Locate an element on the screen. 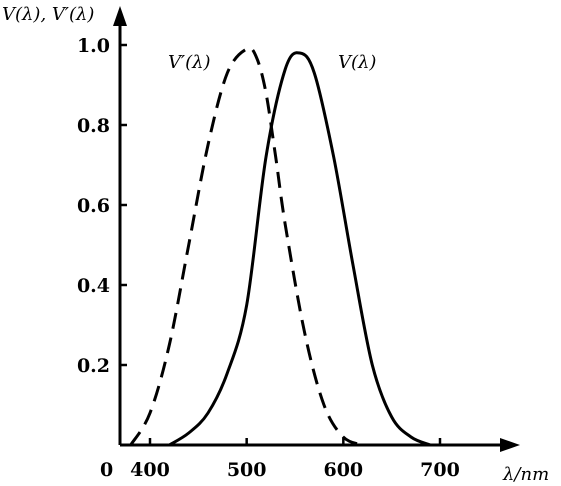  x-tick-label: 700 is located at coordinates (440, 470).